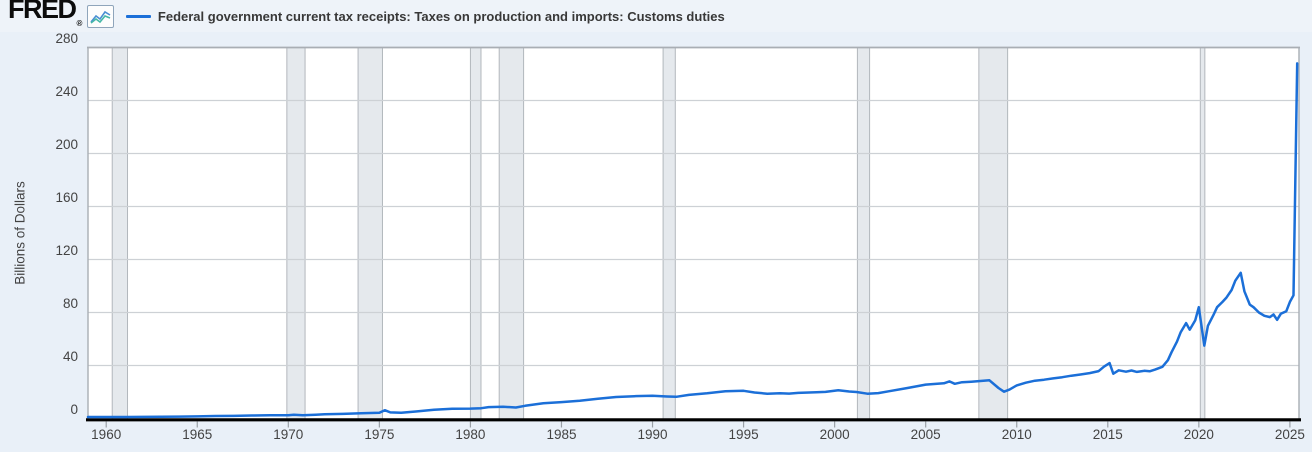 This screenshot has width=1312, height=452. I want to click on y-tick-label: 280, so click(66, 38).